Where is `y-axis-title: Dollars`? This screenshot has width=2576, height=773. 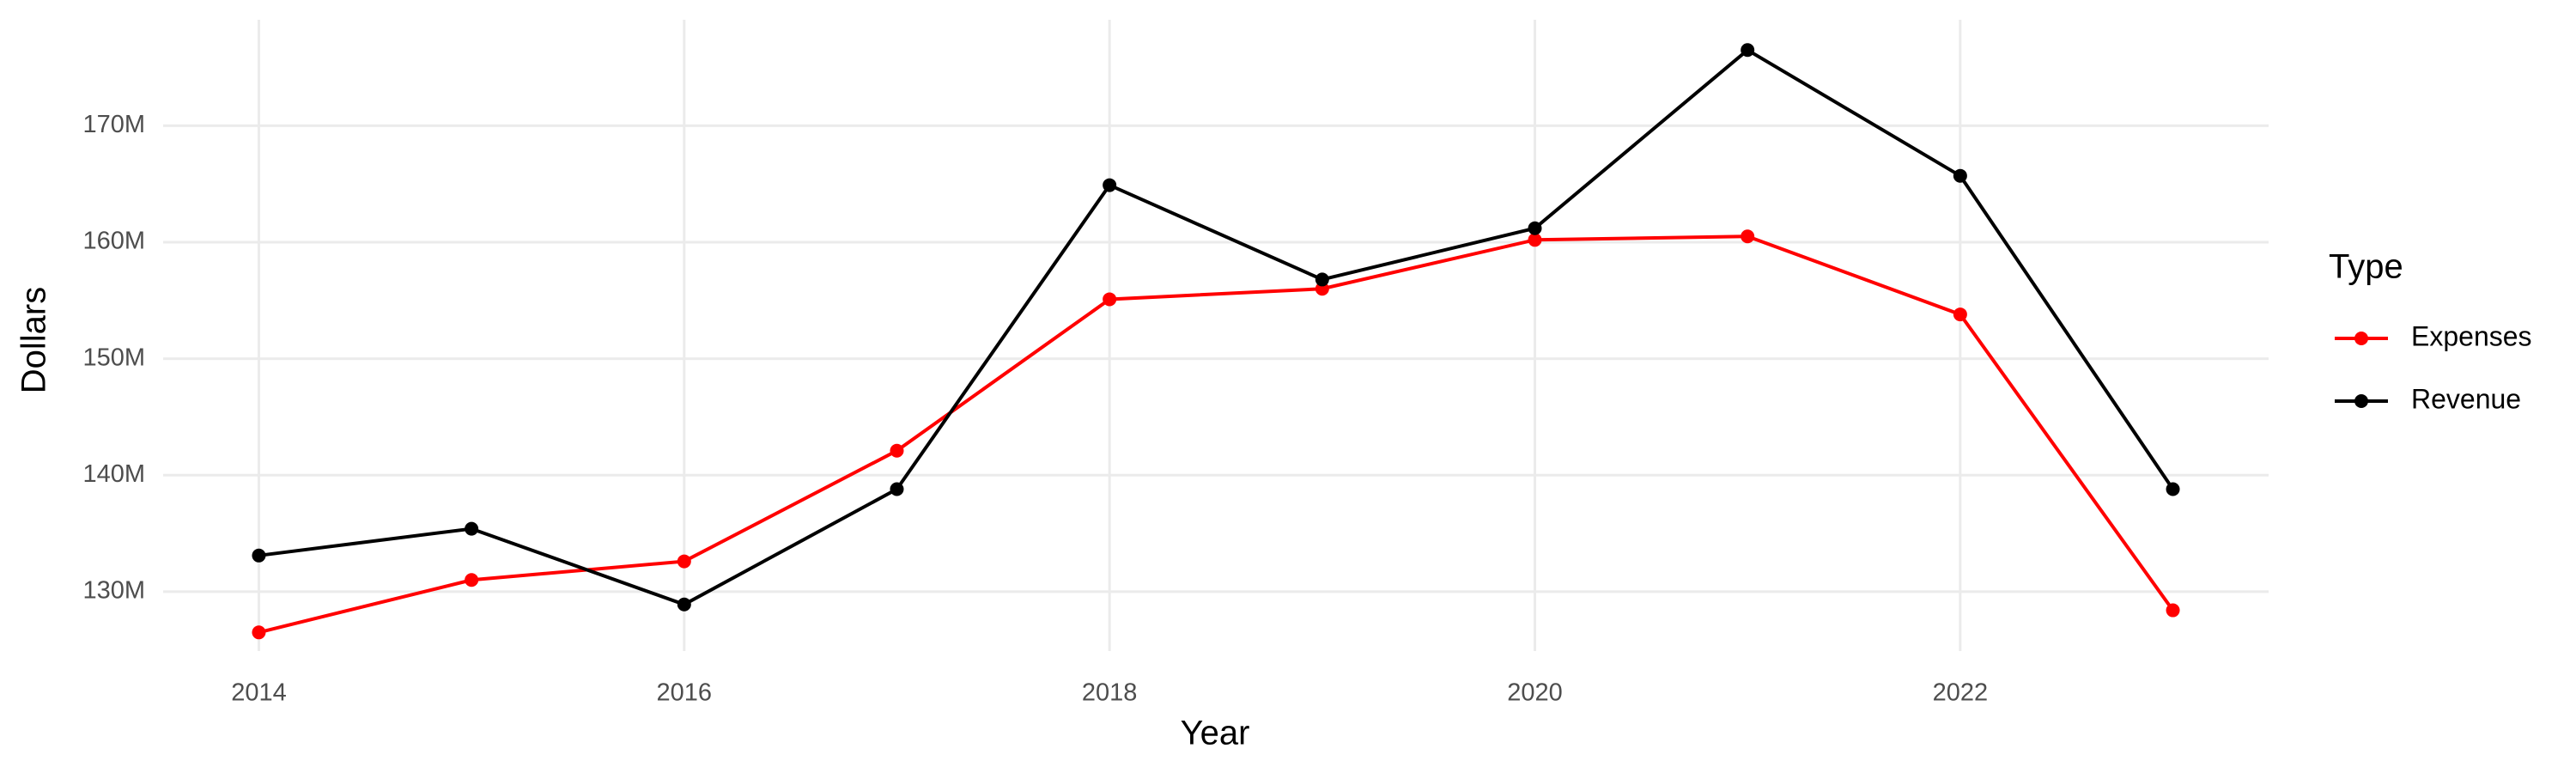 y-axis-title: Dollars is located at coordinates (34, 340).